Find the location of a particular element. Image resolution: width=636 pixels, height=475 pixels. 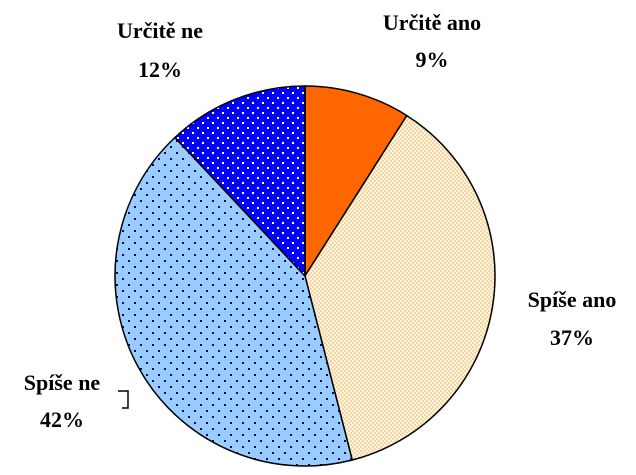

slice-value-label: 12% is located at coordinates (160, 69).